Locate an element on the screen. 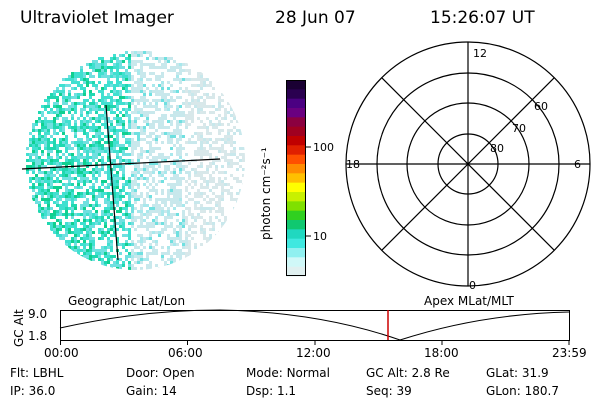  x-tick-0600: 06:00 is located at coordinates (185, 353).